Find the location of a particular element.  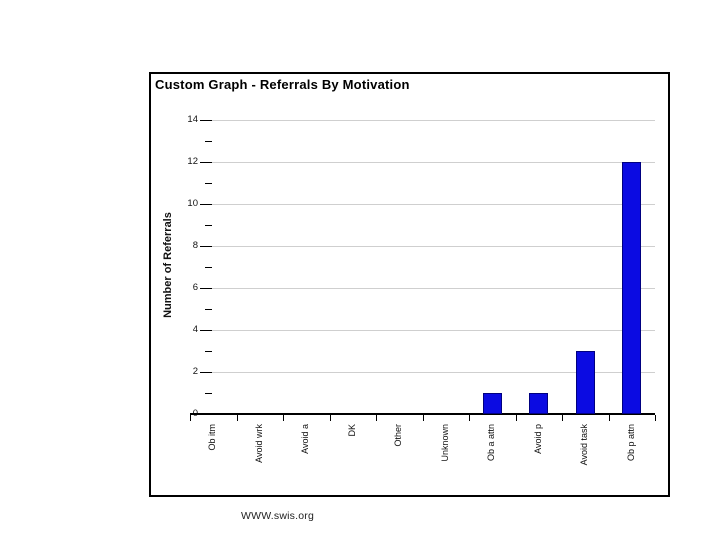

y-tick-label: 14 is located at coordinates (192, 119).